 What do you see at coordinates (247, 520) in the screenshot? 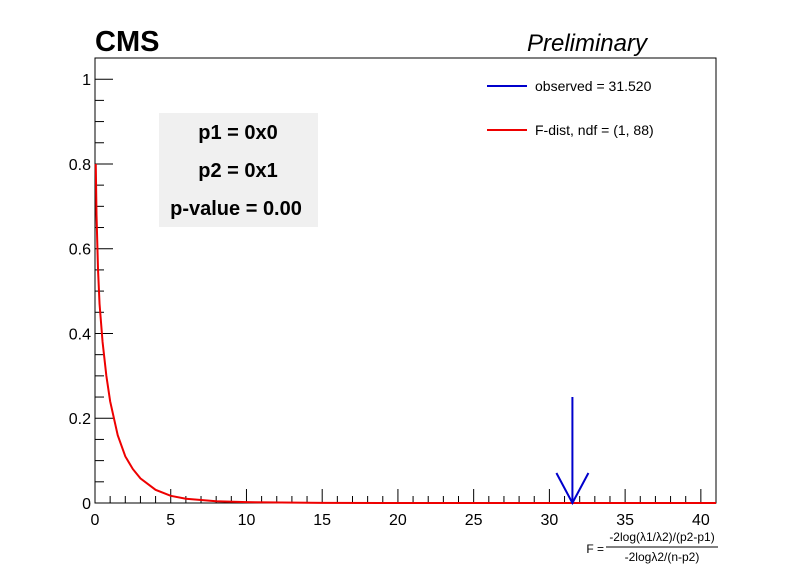
I see `x-tick-label: 10` at bounding box center [247, 520].